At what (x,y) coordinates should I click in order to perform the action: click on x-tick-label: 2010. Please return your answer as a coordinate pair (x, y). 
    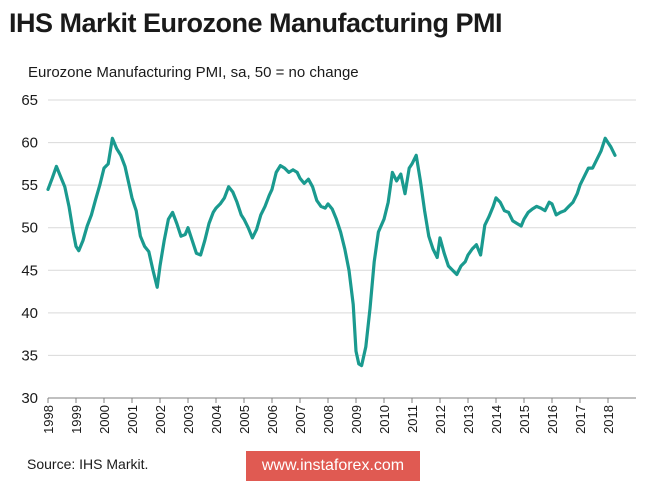
    Looking at the image, I should click on (384, 419).